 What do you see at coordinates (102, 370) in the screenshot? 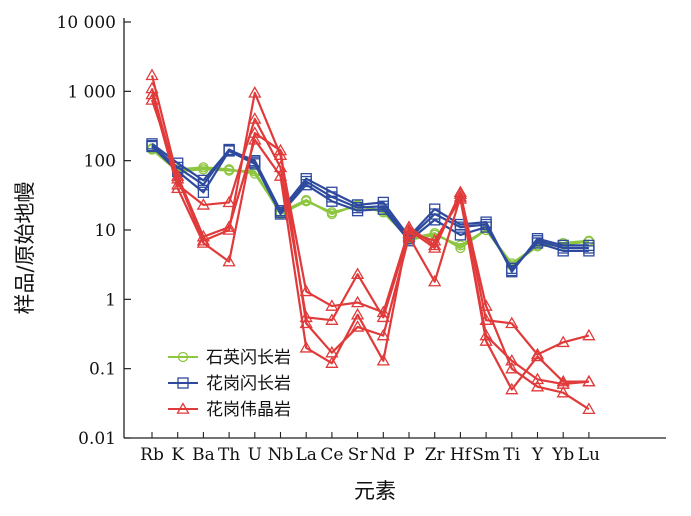
I see `y-tick-label: 0.1` at bounding box center [102, 370].